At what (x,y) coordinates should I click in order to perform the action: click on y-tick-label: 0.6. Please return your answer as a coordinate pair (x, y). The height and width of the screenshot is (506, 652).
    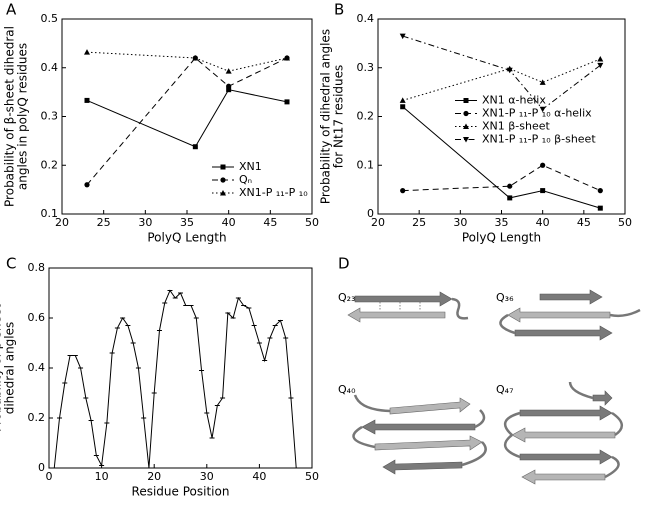
    Looking at the image, I should click on (37, 317).